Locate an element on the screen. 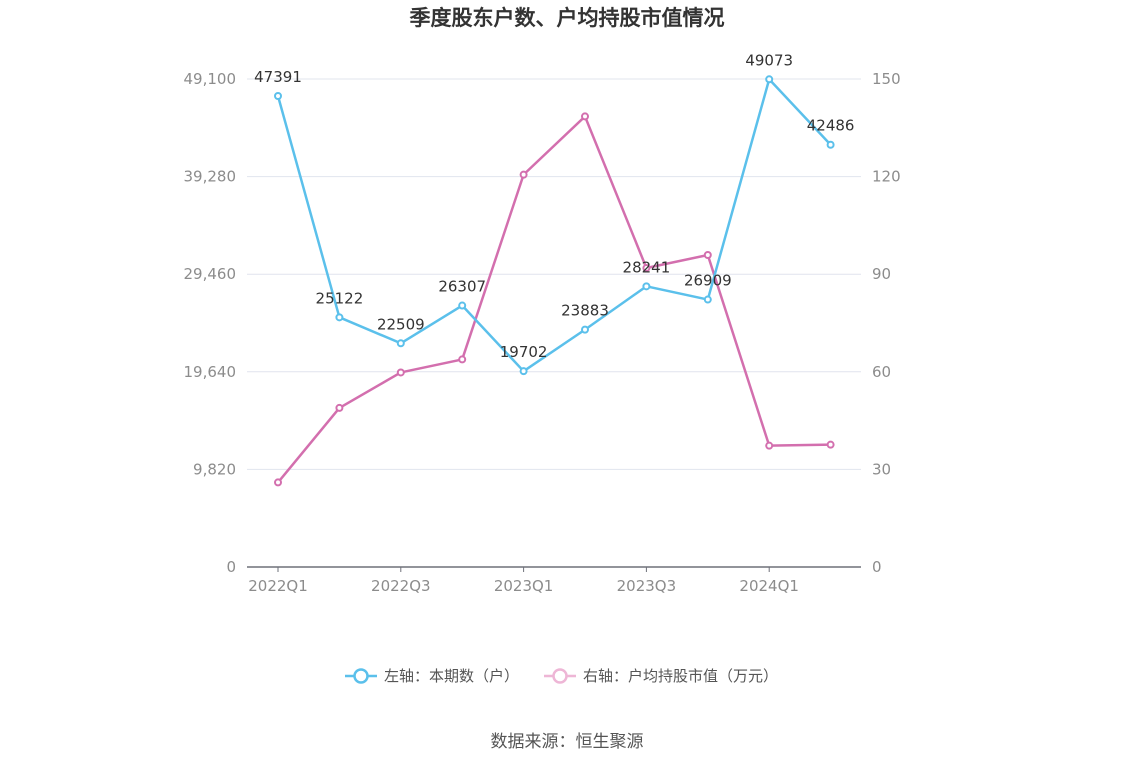 The height and width of the screenshot is (766, 1134). left-tick-label: 19,640 is located at coordinates (210, 372).